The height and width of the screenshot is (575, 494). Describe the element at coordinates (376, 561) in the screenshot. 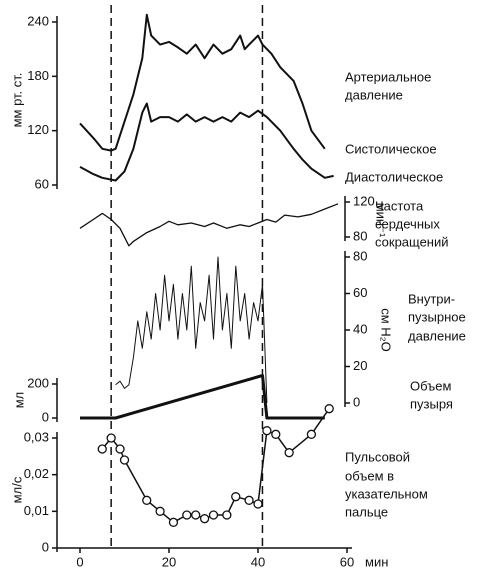

I see `x-axis-label: мин` at that location.